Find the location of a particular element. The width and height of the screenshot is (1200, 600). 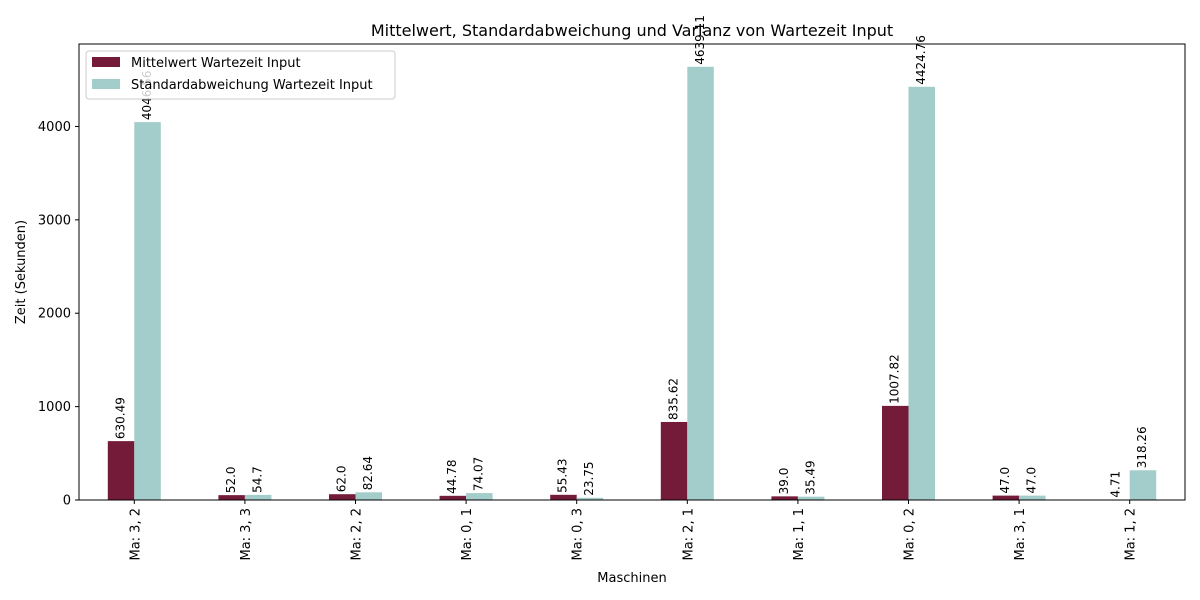

x-tick-label: Ma: 0, 2 is located at coordinates (910, 534).